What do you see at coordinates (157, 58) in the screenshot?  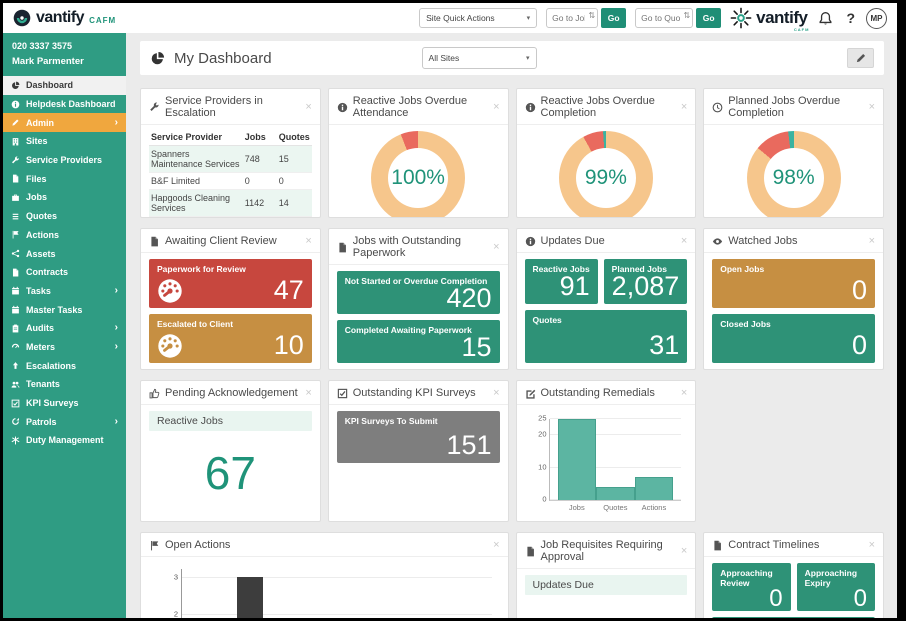 I see `dashboard-pie-icon` at bounding box center [157, 58].